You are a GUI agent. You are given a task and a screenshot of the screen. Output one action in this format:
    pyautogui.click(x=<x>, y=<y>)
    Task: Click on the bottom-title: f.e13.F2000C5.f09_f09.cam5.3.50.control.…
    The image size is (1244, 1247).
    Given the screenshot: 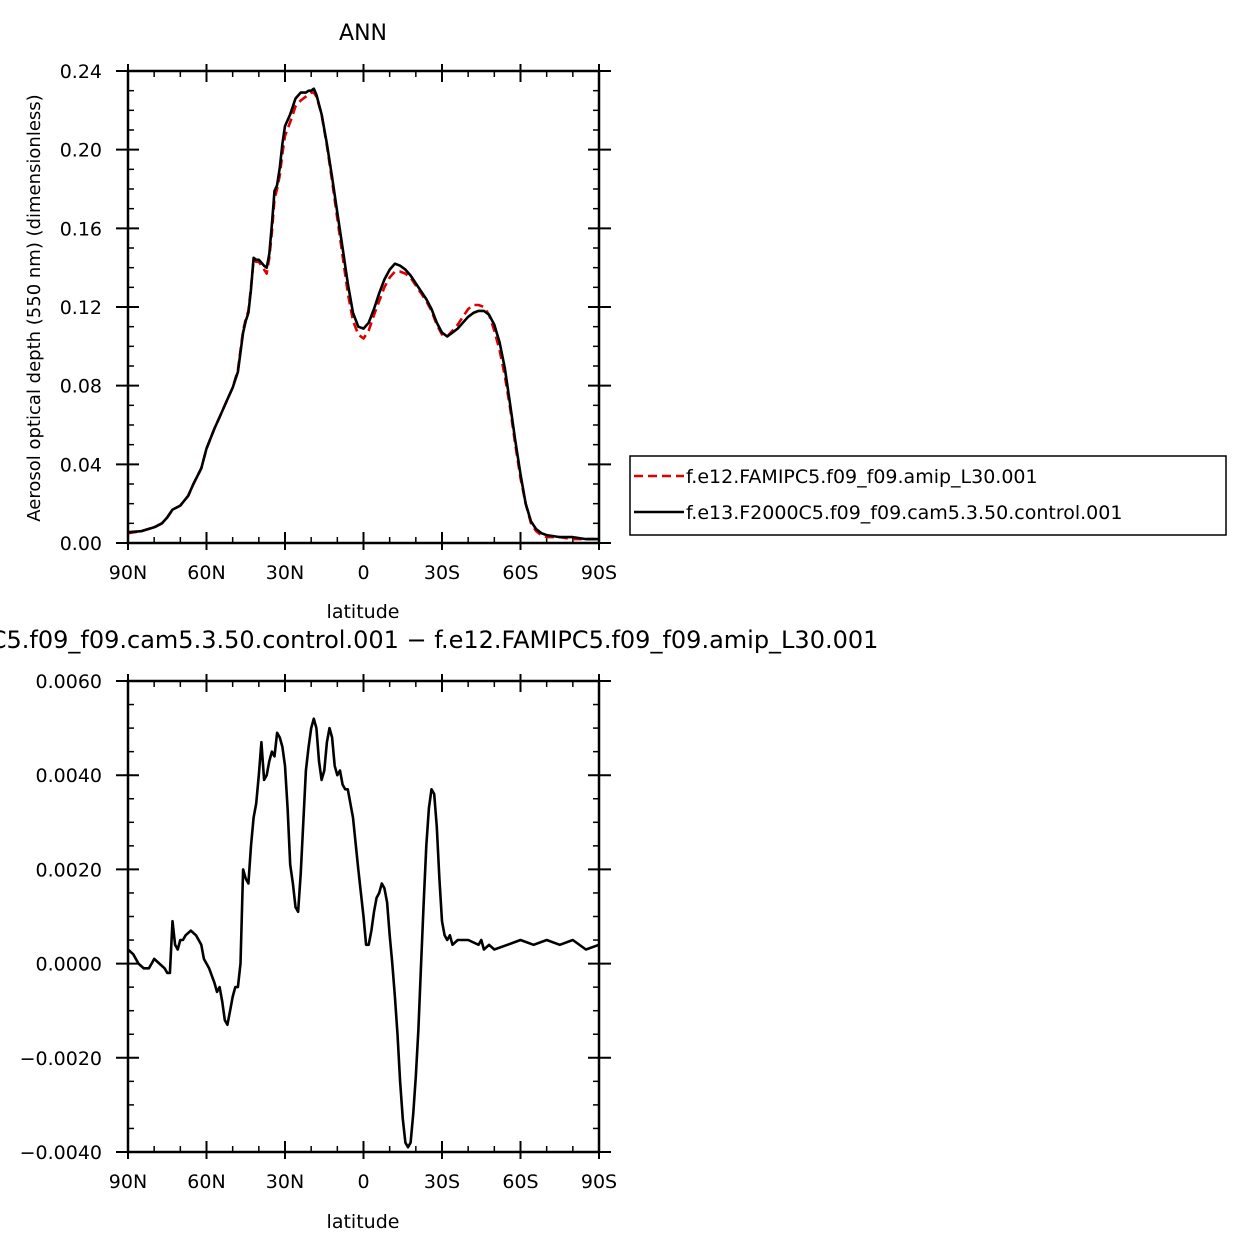 What is the action you would take?
    pyautogui.click(x=439, y=640)
    